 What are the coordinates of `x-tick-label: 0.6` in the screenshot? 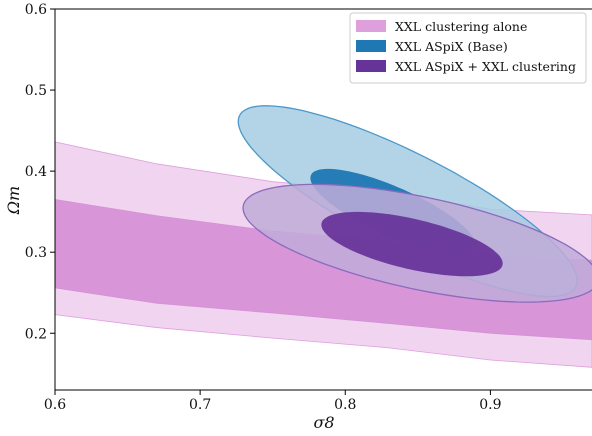 It's located at (55, 405).